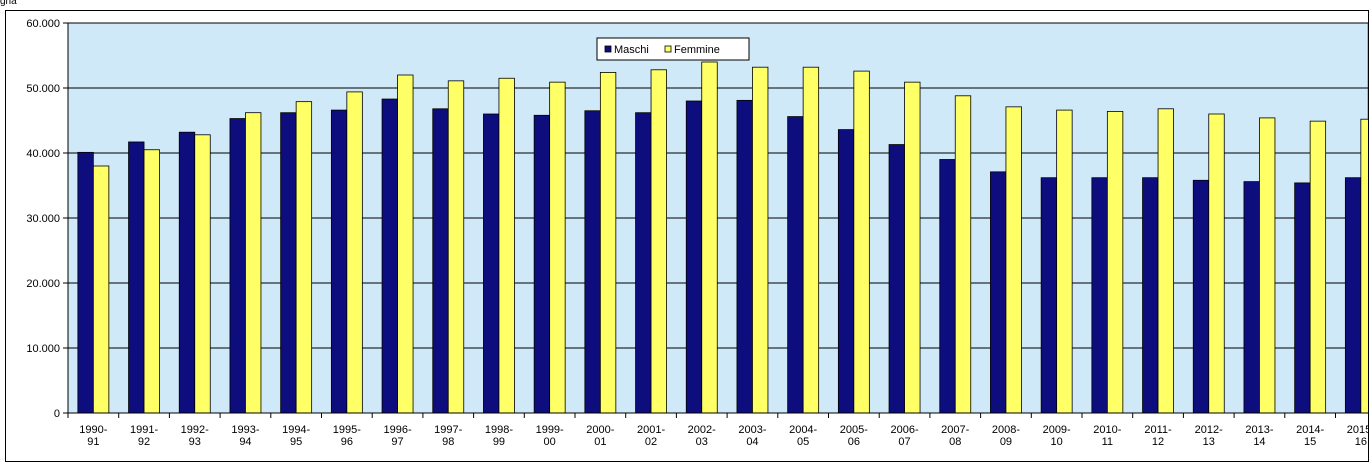 This screenshot has height=466, width=1370. Describe the element at coordinates (93, 442) in the screenshot. I see `x-tick-label-line: 91` at that location.